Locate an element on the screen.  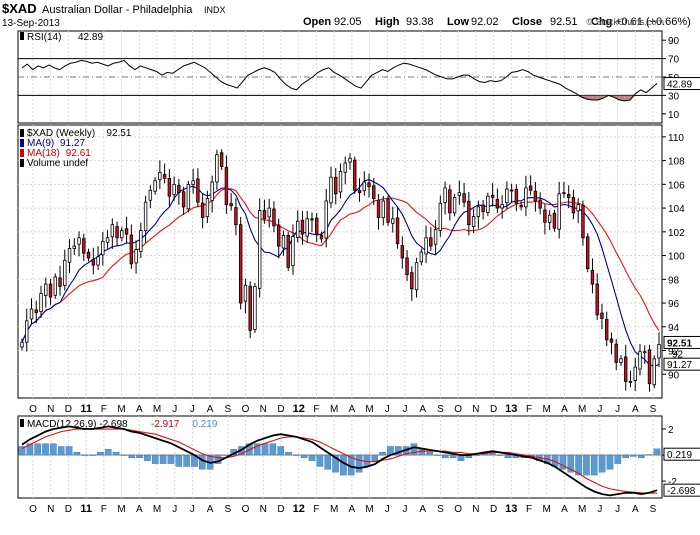
x-tick-label: F is located at coordinates (316, 409).